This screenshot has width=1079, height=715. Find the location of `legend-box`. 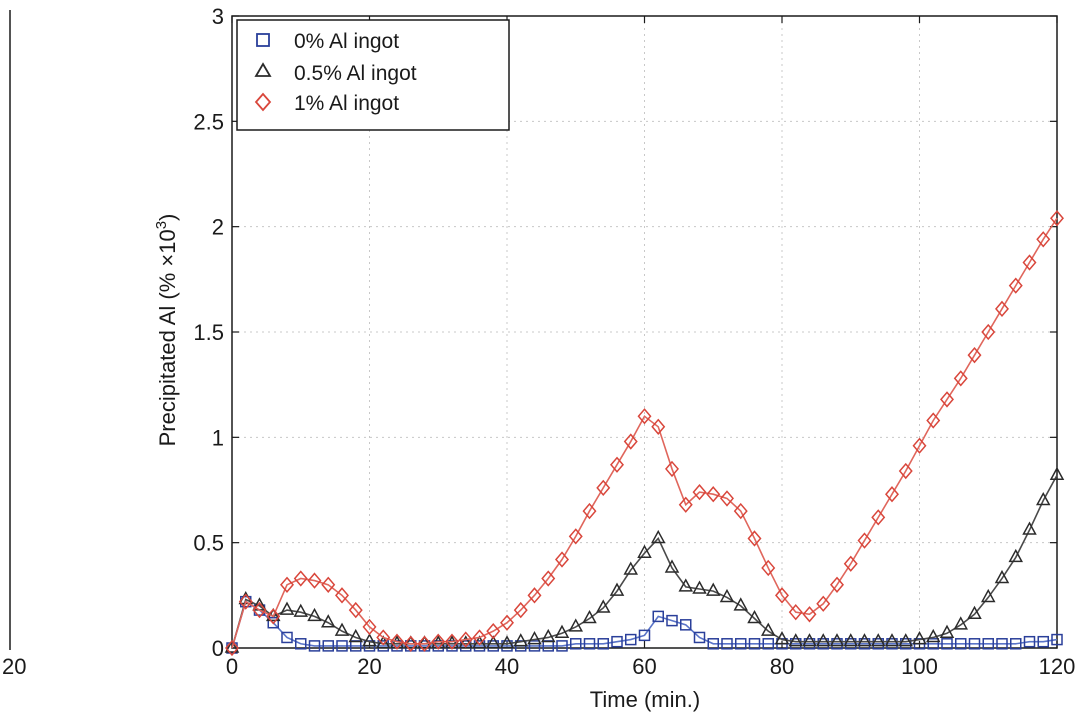

legend-box is located at coordinates (373, 75).